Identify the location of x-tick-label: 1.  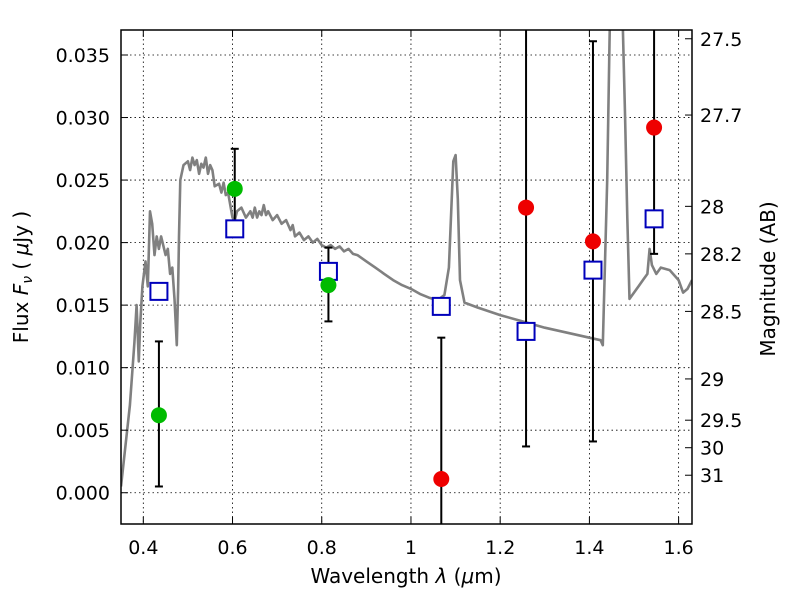
(411, 548).